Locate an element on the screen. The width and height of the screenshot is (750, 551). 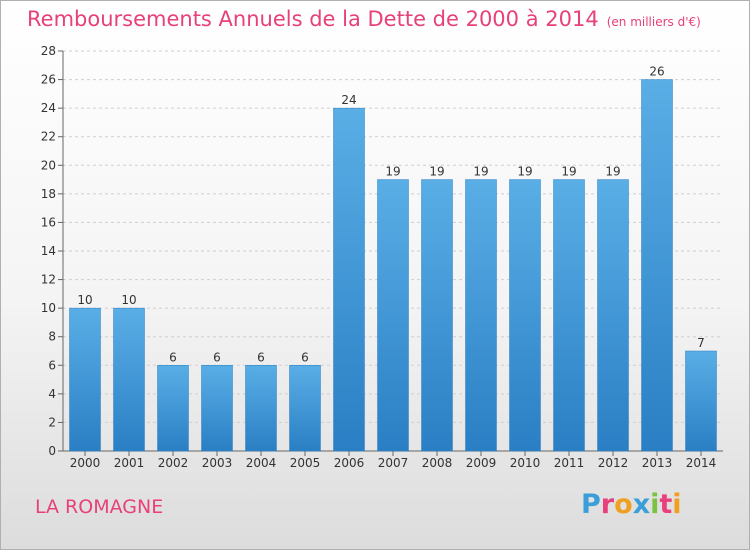
y-tick-label: 22 is located at coordinates (48, 137).